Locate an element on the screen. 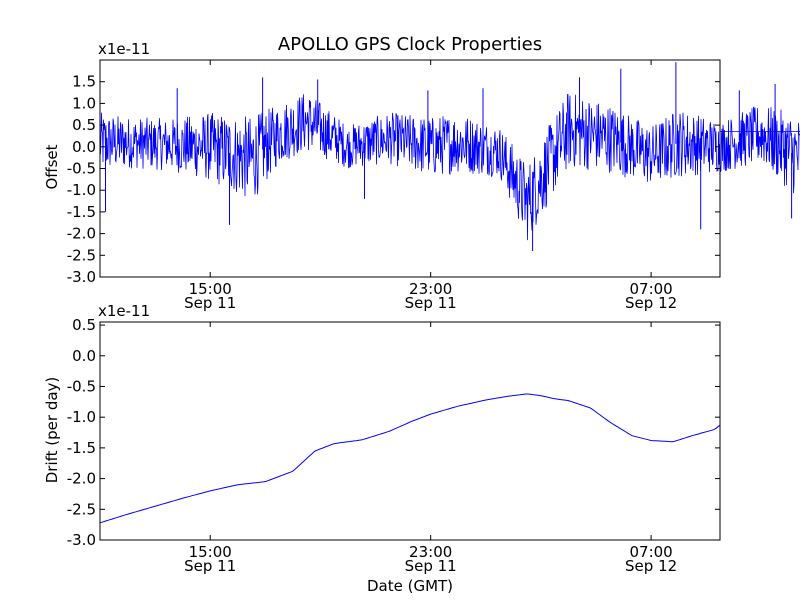 The image size is (800, 600). offset-ytick-label: -2.0 is located at coordinates (81, 234).